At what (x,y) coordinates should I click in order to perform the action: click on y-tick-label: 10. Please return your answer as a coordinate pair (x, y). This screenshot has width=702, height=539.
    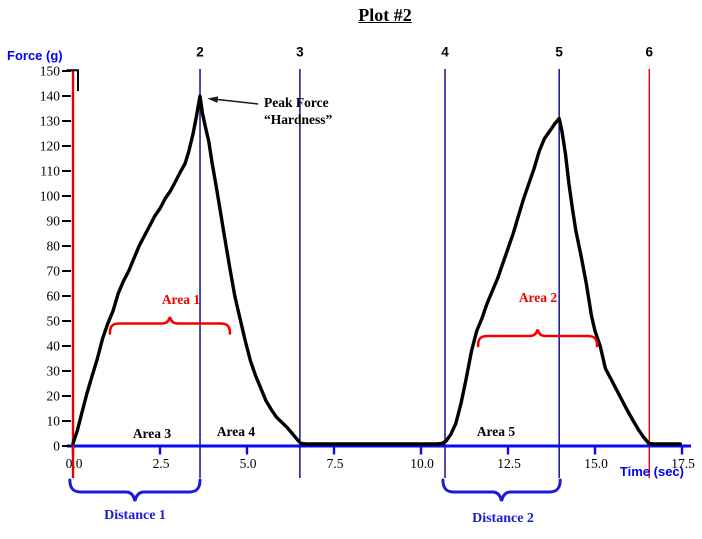
    Looking at the image, I should click on (54, 421).